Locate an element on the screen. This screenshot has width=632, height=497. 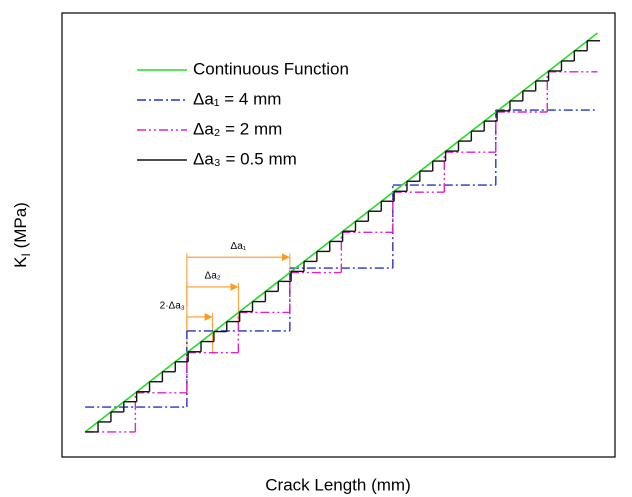
x-axis-label: Crack Length (mm) is located at coordinates (337, 484).